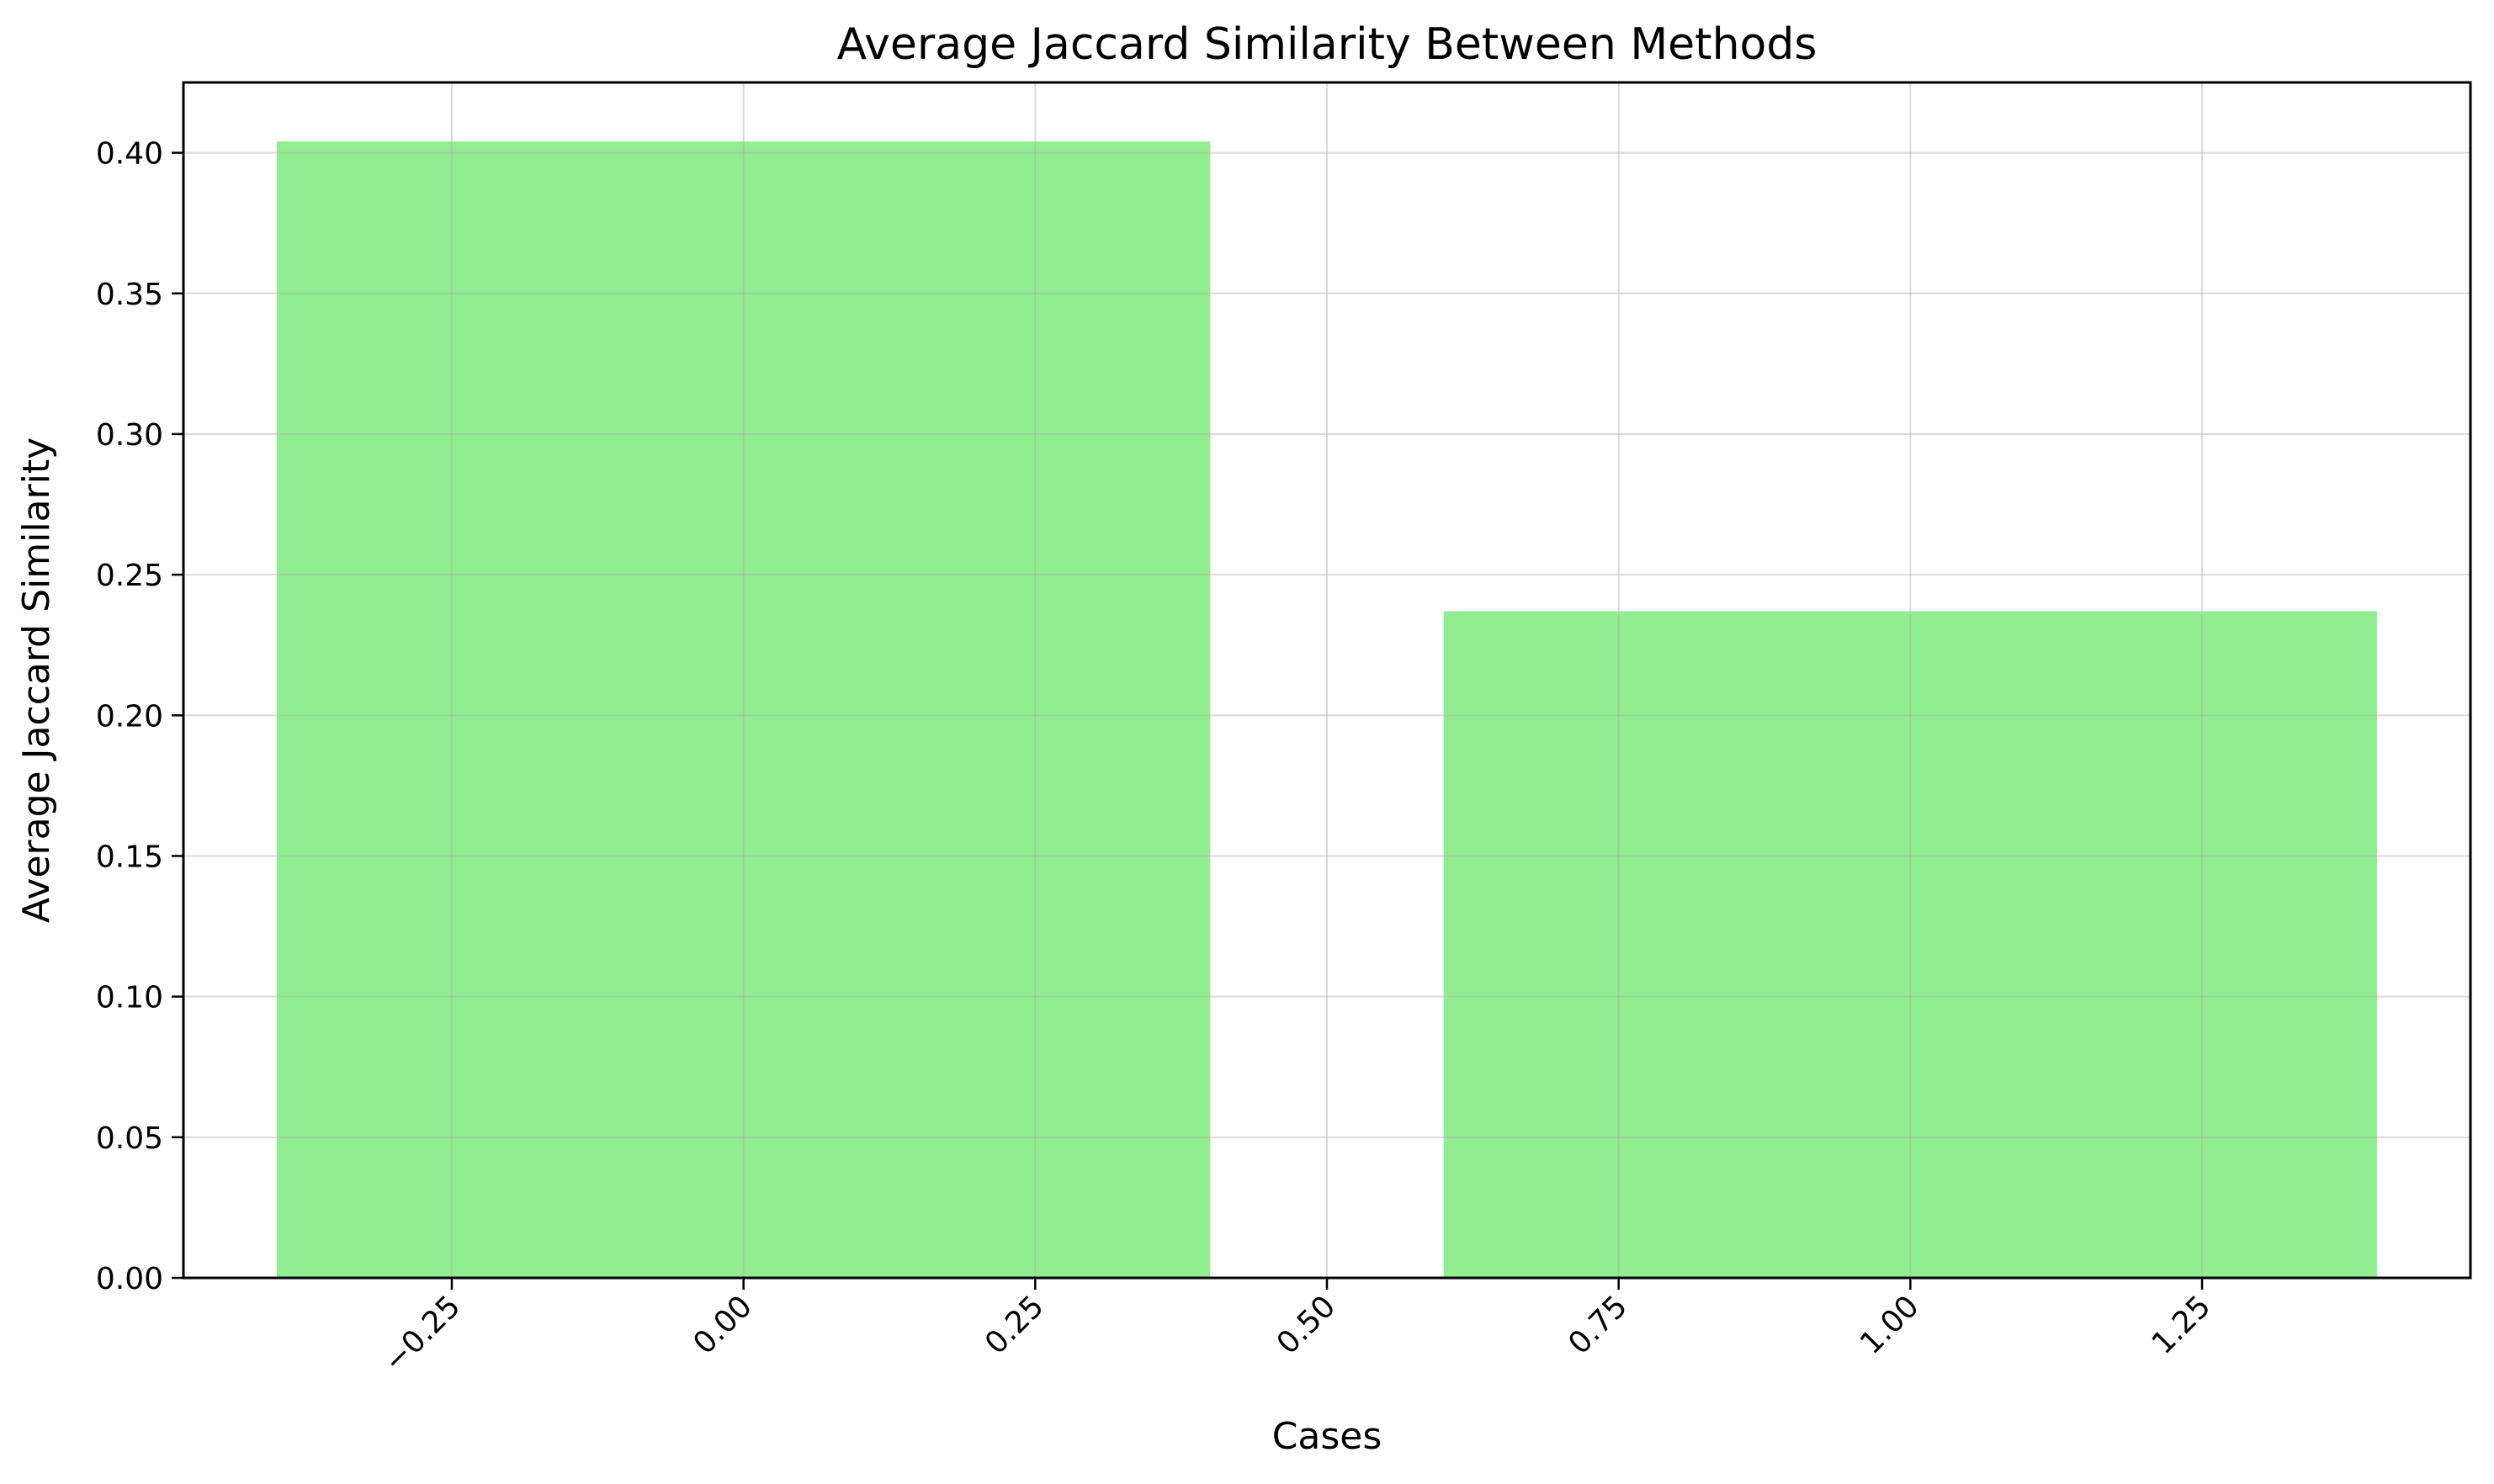 Image resolution: width=2494 pixels, height=1484 pixels. I want to click on y-tick-label-4: 0.20, so click(129, 716).